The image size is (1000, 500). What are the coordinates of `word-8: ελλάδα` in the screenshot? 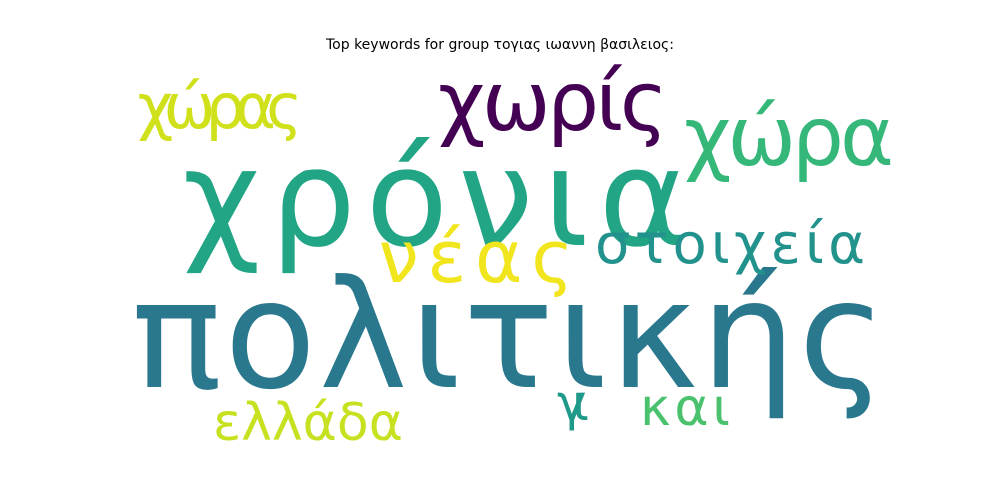 It's located at (308, 423).